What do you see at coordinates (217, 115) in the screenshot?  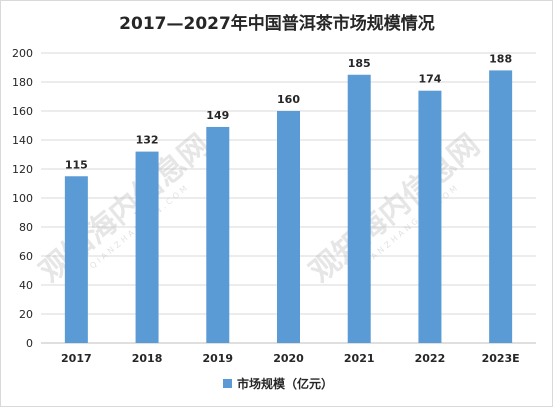 I see `data-label-2019: 149` at bounding box center [217, 115].